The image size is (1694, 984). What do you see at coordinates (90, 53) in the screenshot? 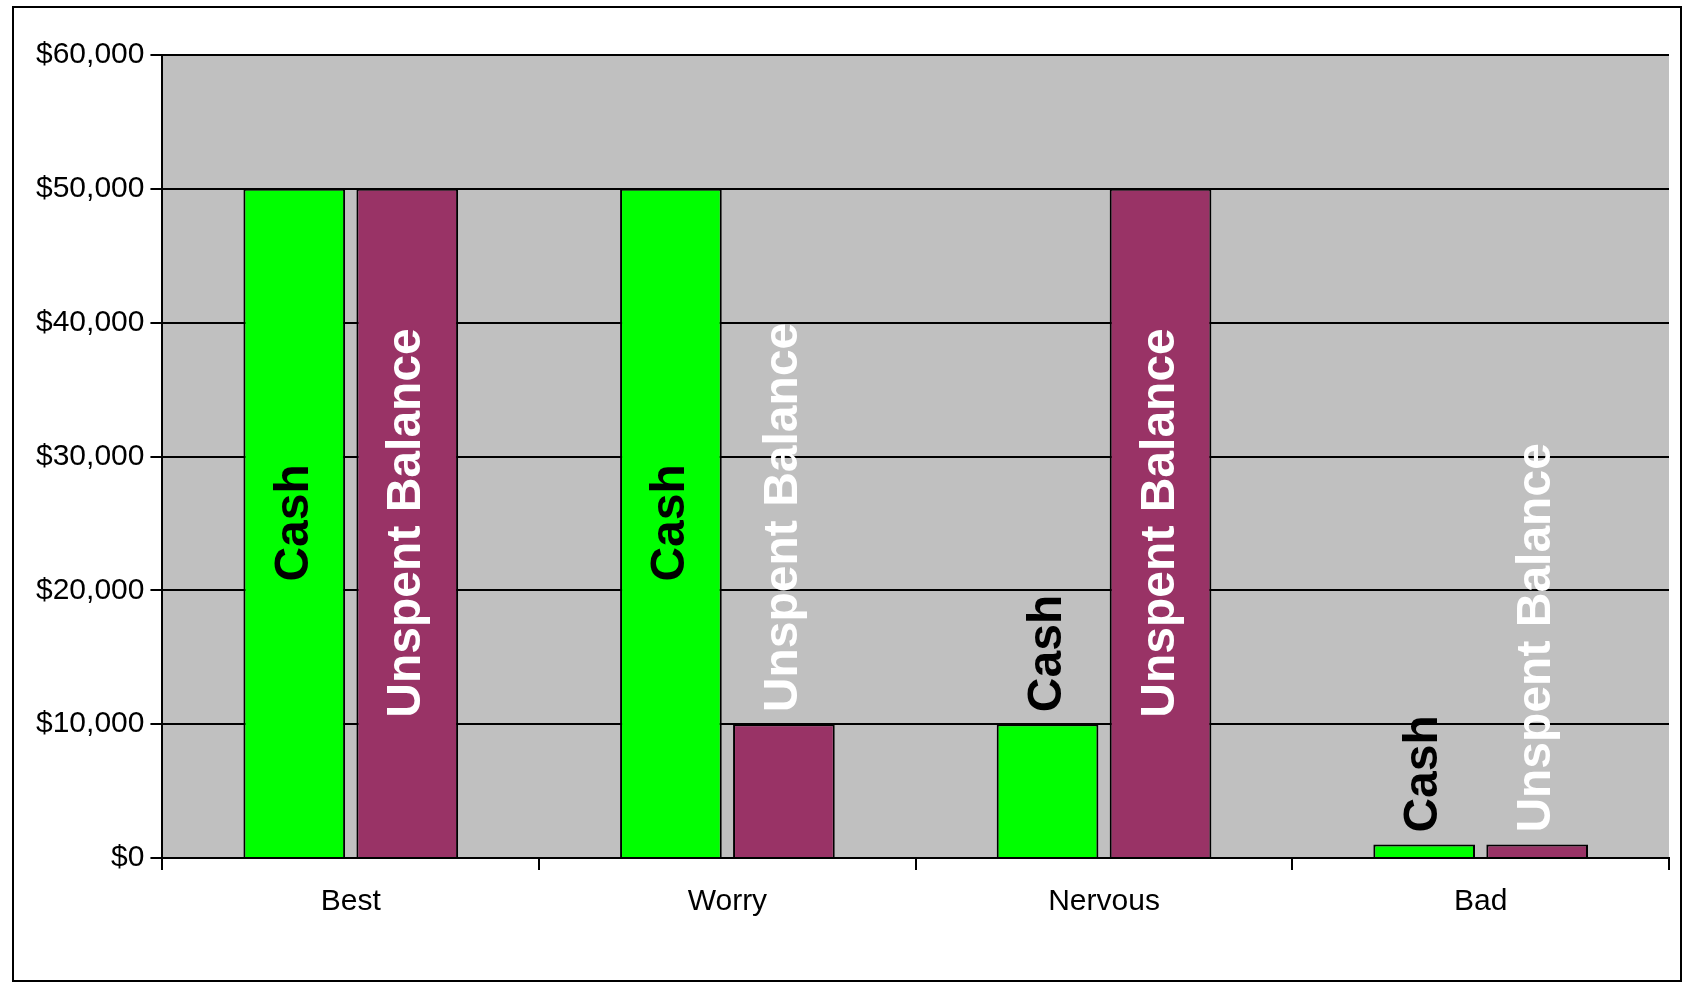
I see `y-tick-label: $60,000` at bounding box center [90, 53].